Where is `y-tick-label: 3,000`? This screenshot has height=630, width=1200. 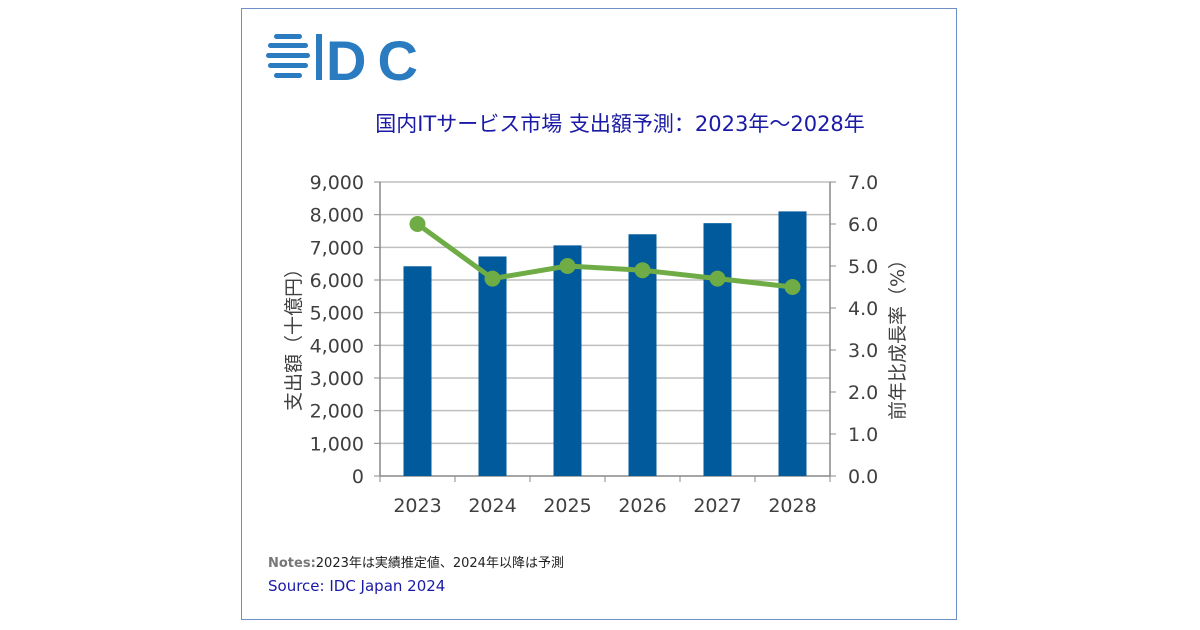 y-tick-label: 3,000 is located at coordinates (337, 379).